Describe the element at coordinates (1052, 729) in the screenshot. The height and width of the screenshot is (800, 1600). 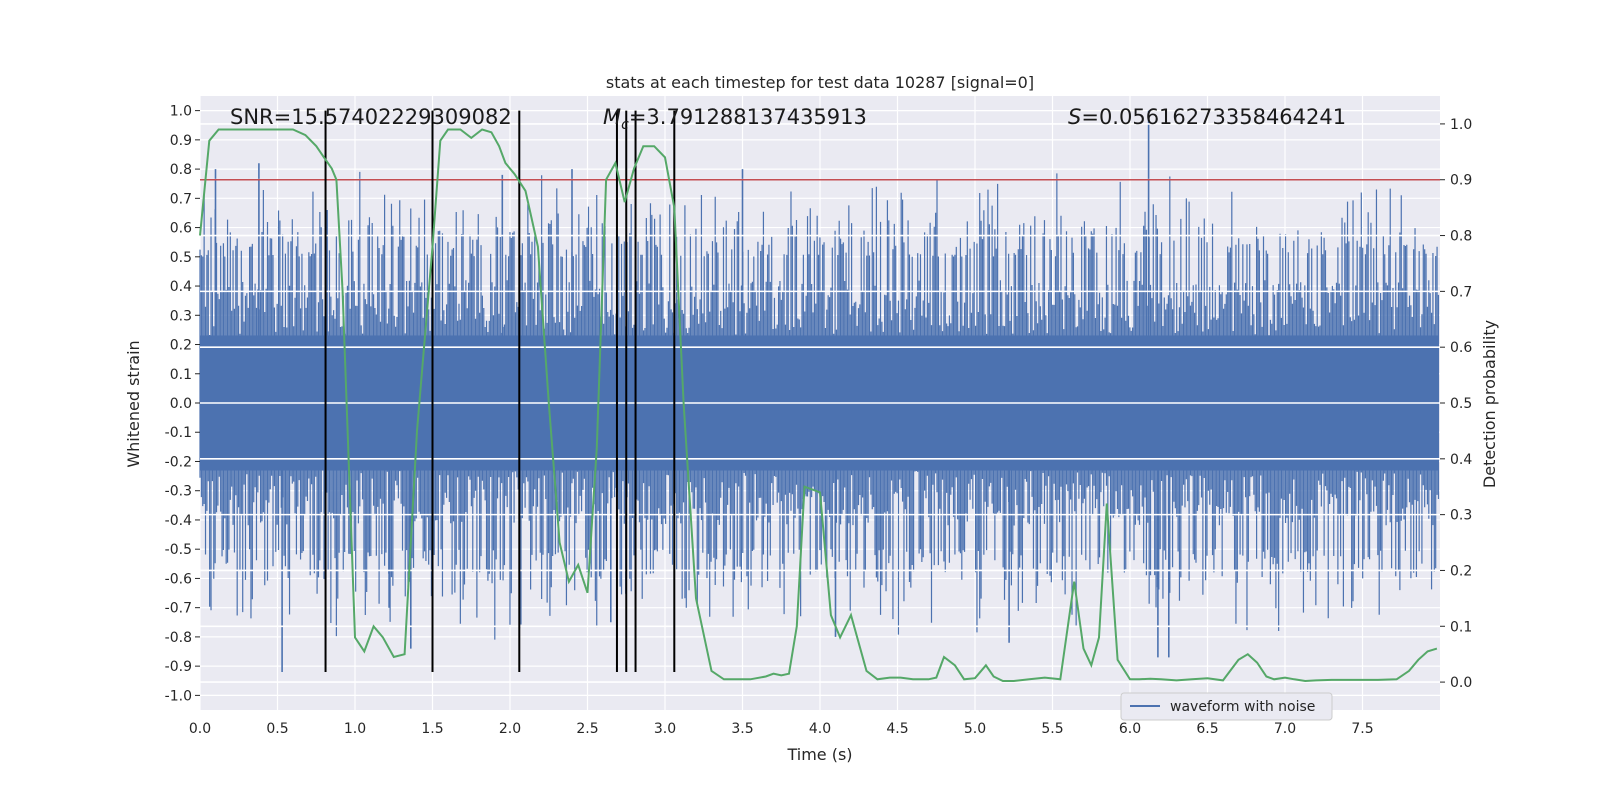
I see `x-tick-label: 5.5` at that location.